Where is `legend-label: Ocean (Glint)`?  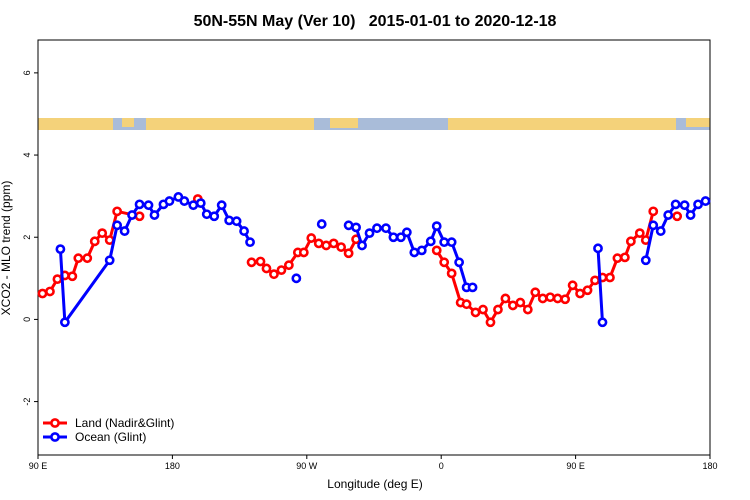
legend-label: Ocean (Glint) is located at coordinates (110, 437).